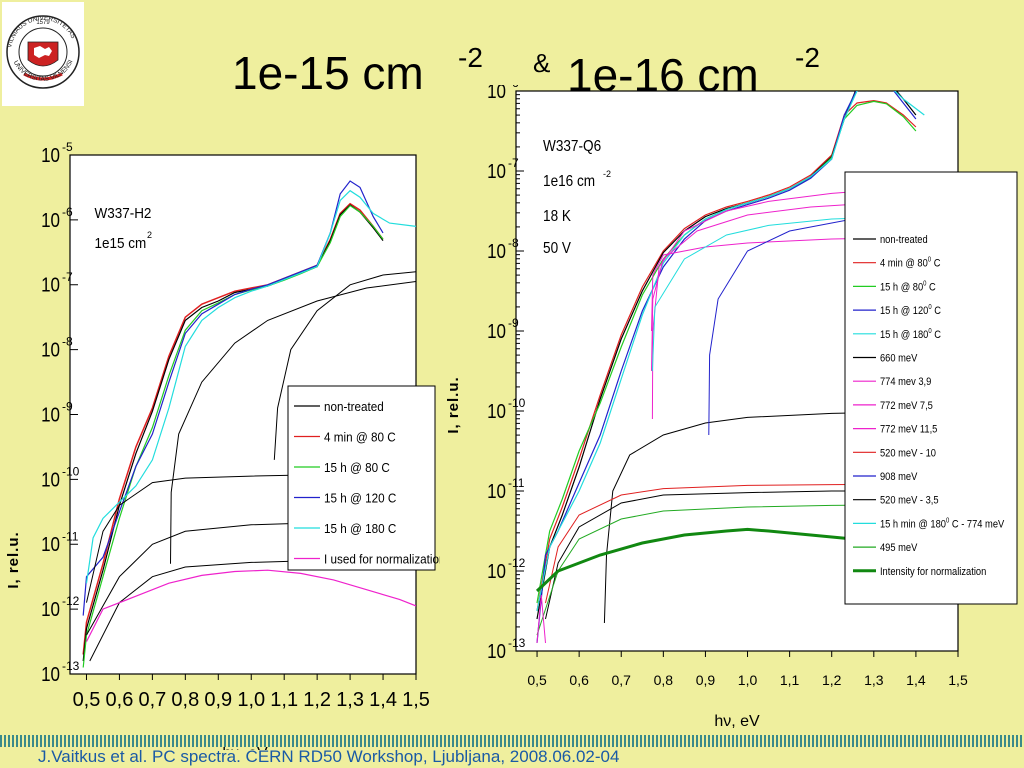 The width and height of the screenshot is (1024, 768). I want to click on legend-label-text: 15 h @ 80, so click(902, 288).